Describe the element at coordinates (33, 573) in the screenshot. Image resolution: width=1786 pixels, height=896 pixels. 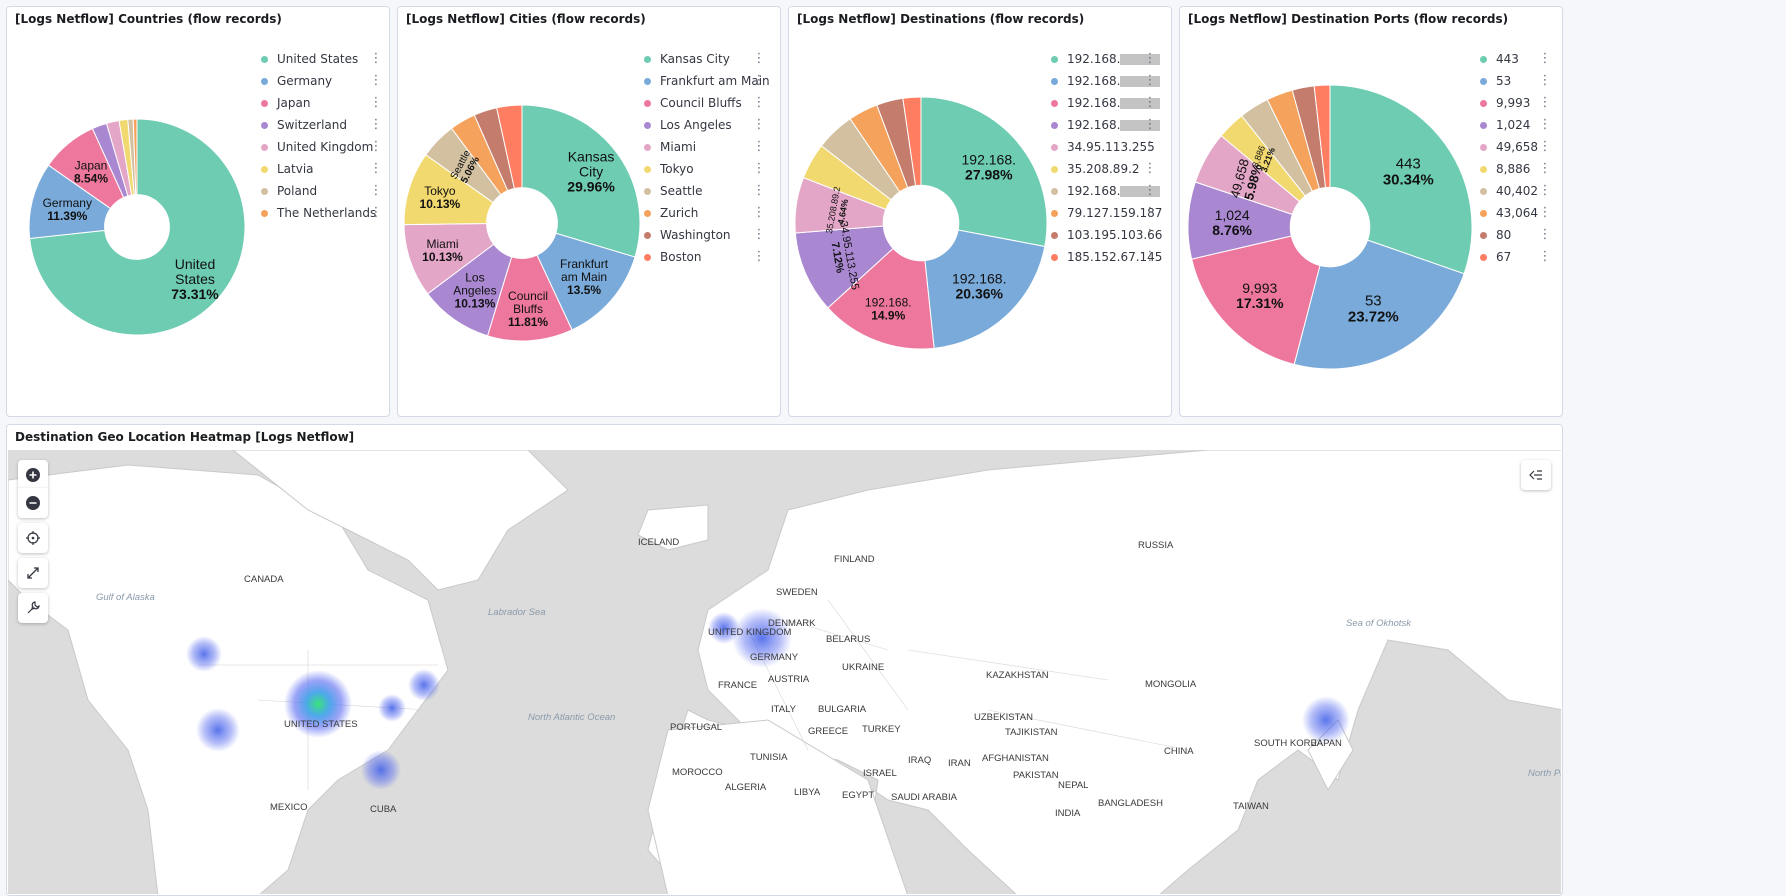
I see `fullscreen-button` at that location.